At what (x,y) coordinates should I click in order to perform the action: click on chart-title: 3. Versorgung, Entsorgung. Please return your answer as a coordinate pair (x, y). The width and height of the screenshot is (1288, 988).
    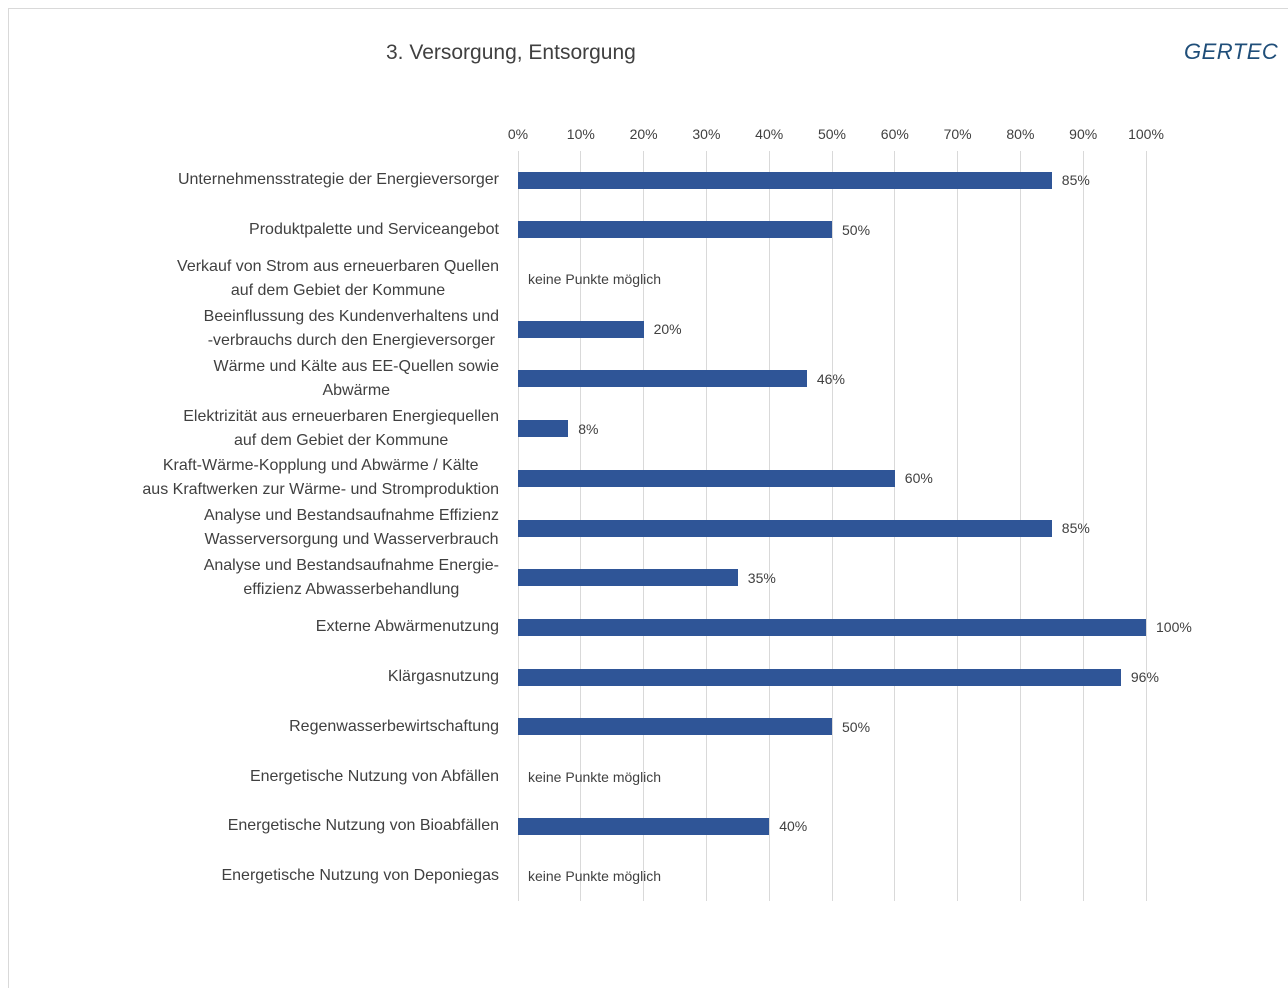
    Looking at the image, I should click on (511, 52).